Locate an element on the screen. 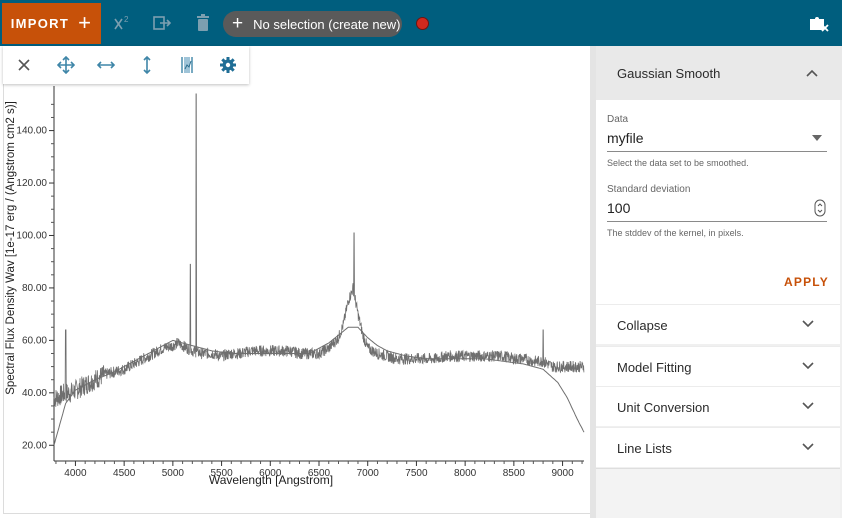 The width and height of the screenshot is (842, 518). std-field-label: Standard deviation is located at coordinates (649, 189).